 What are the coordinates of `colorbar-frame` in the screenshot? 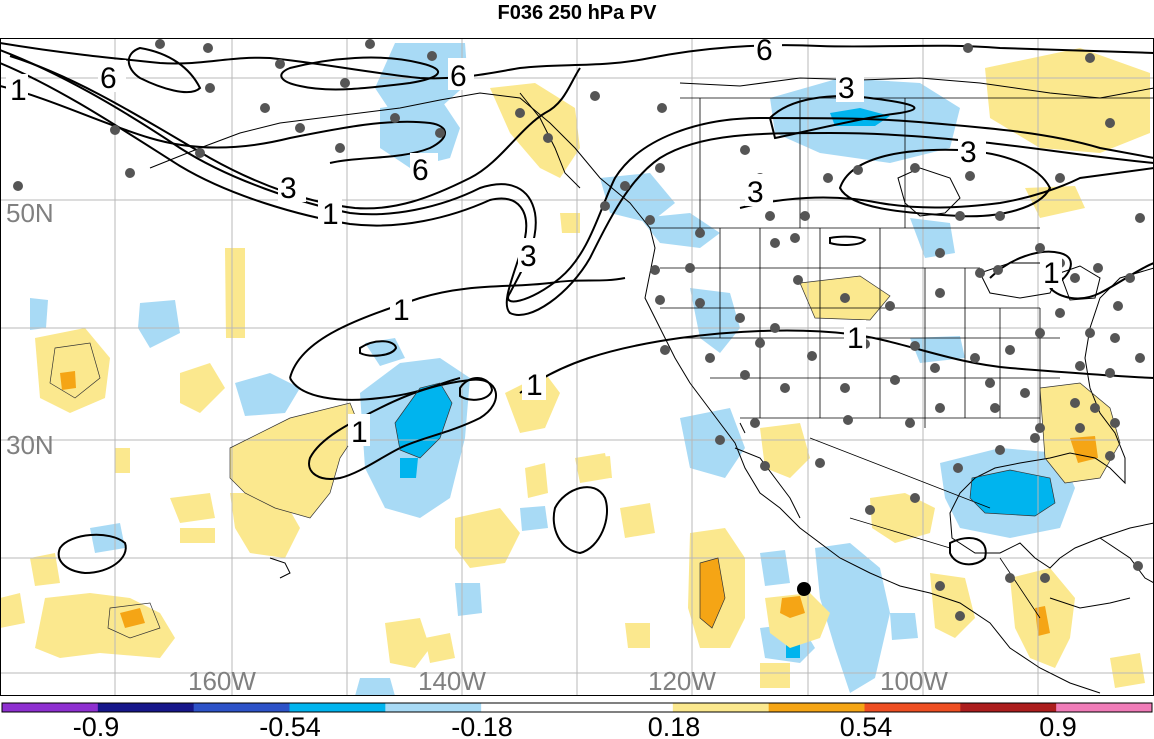 It's located at (577, 707).